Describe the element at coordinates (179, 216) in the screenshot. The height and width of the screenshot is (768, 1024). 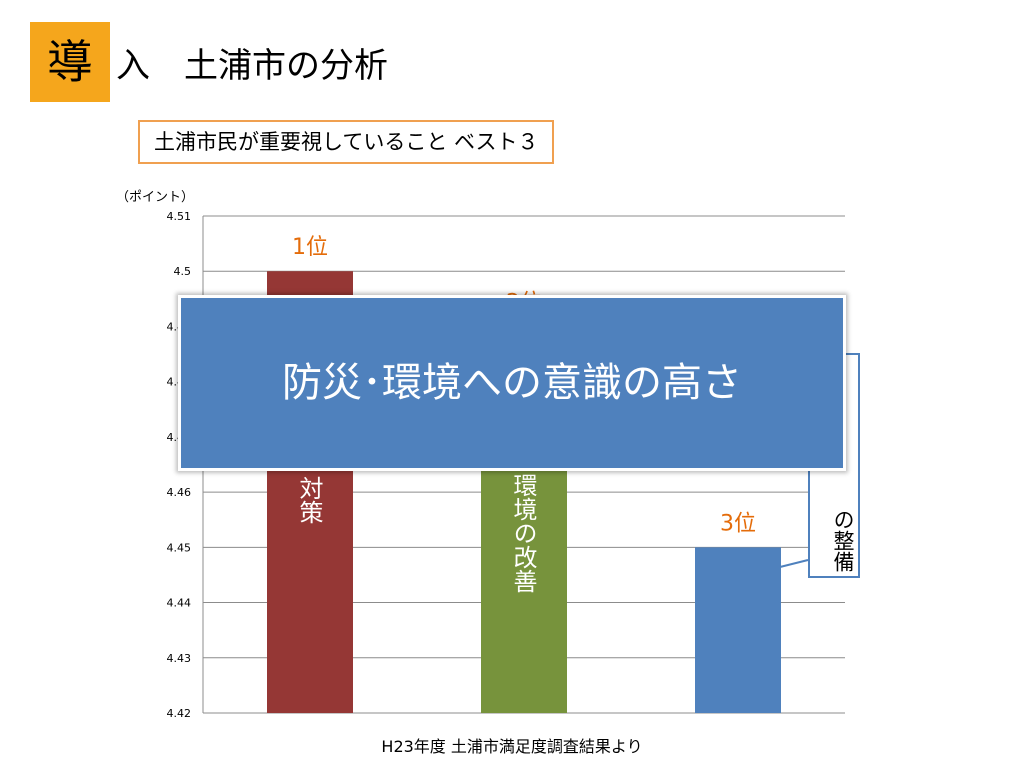
I see `y-tick-label: 4.51` at that location.